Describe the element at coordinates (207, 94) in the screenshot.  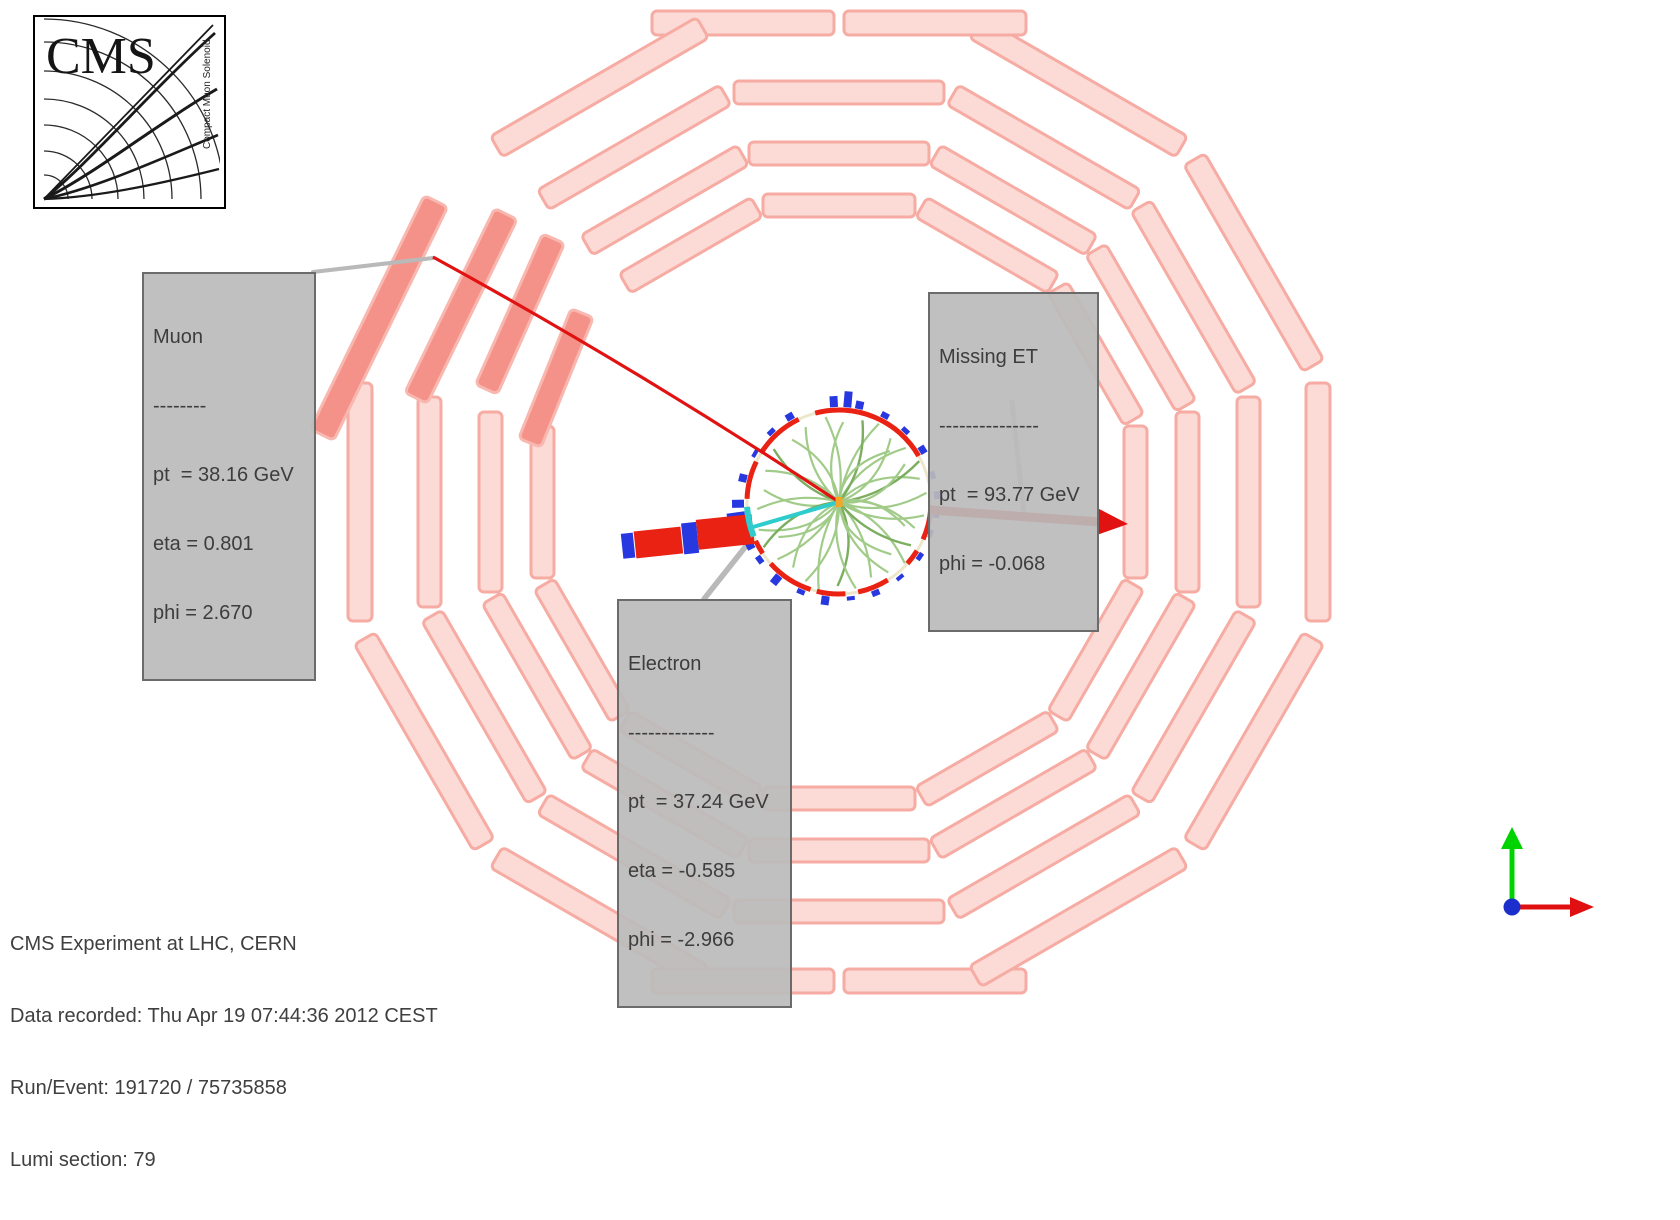
I see `logo-subtitle: Compact Muon Solenoid` at that location.